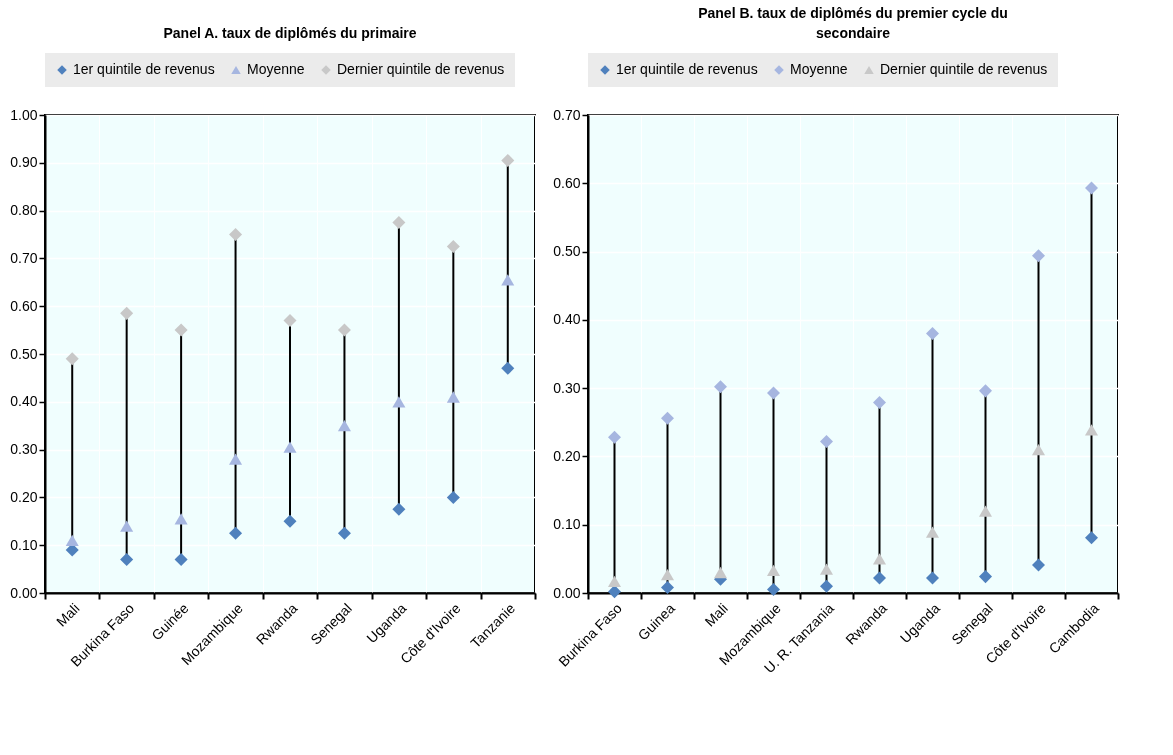  Describe the element at coordinates (24, 210) in the screenshot. I see `y-tick-label: 0.80` at that location.